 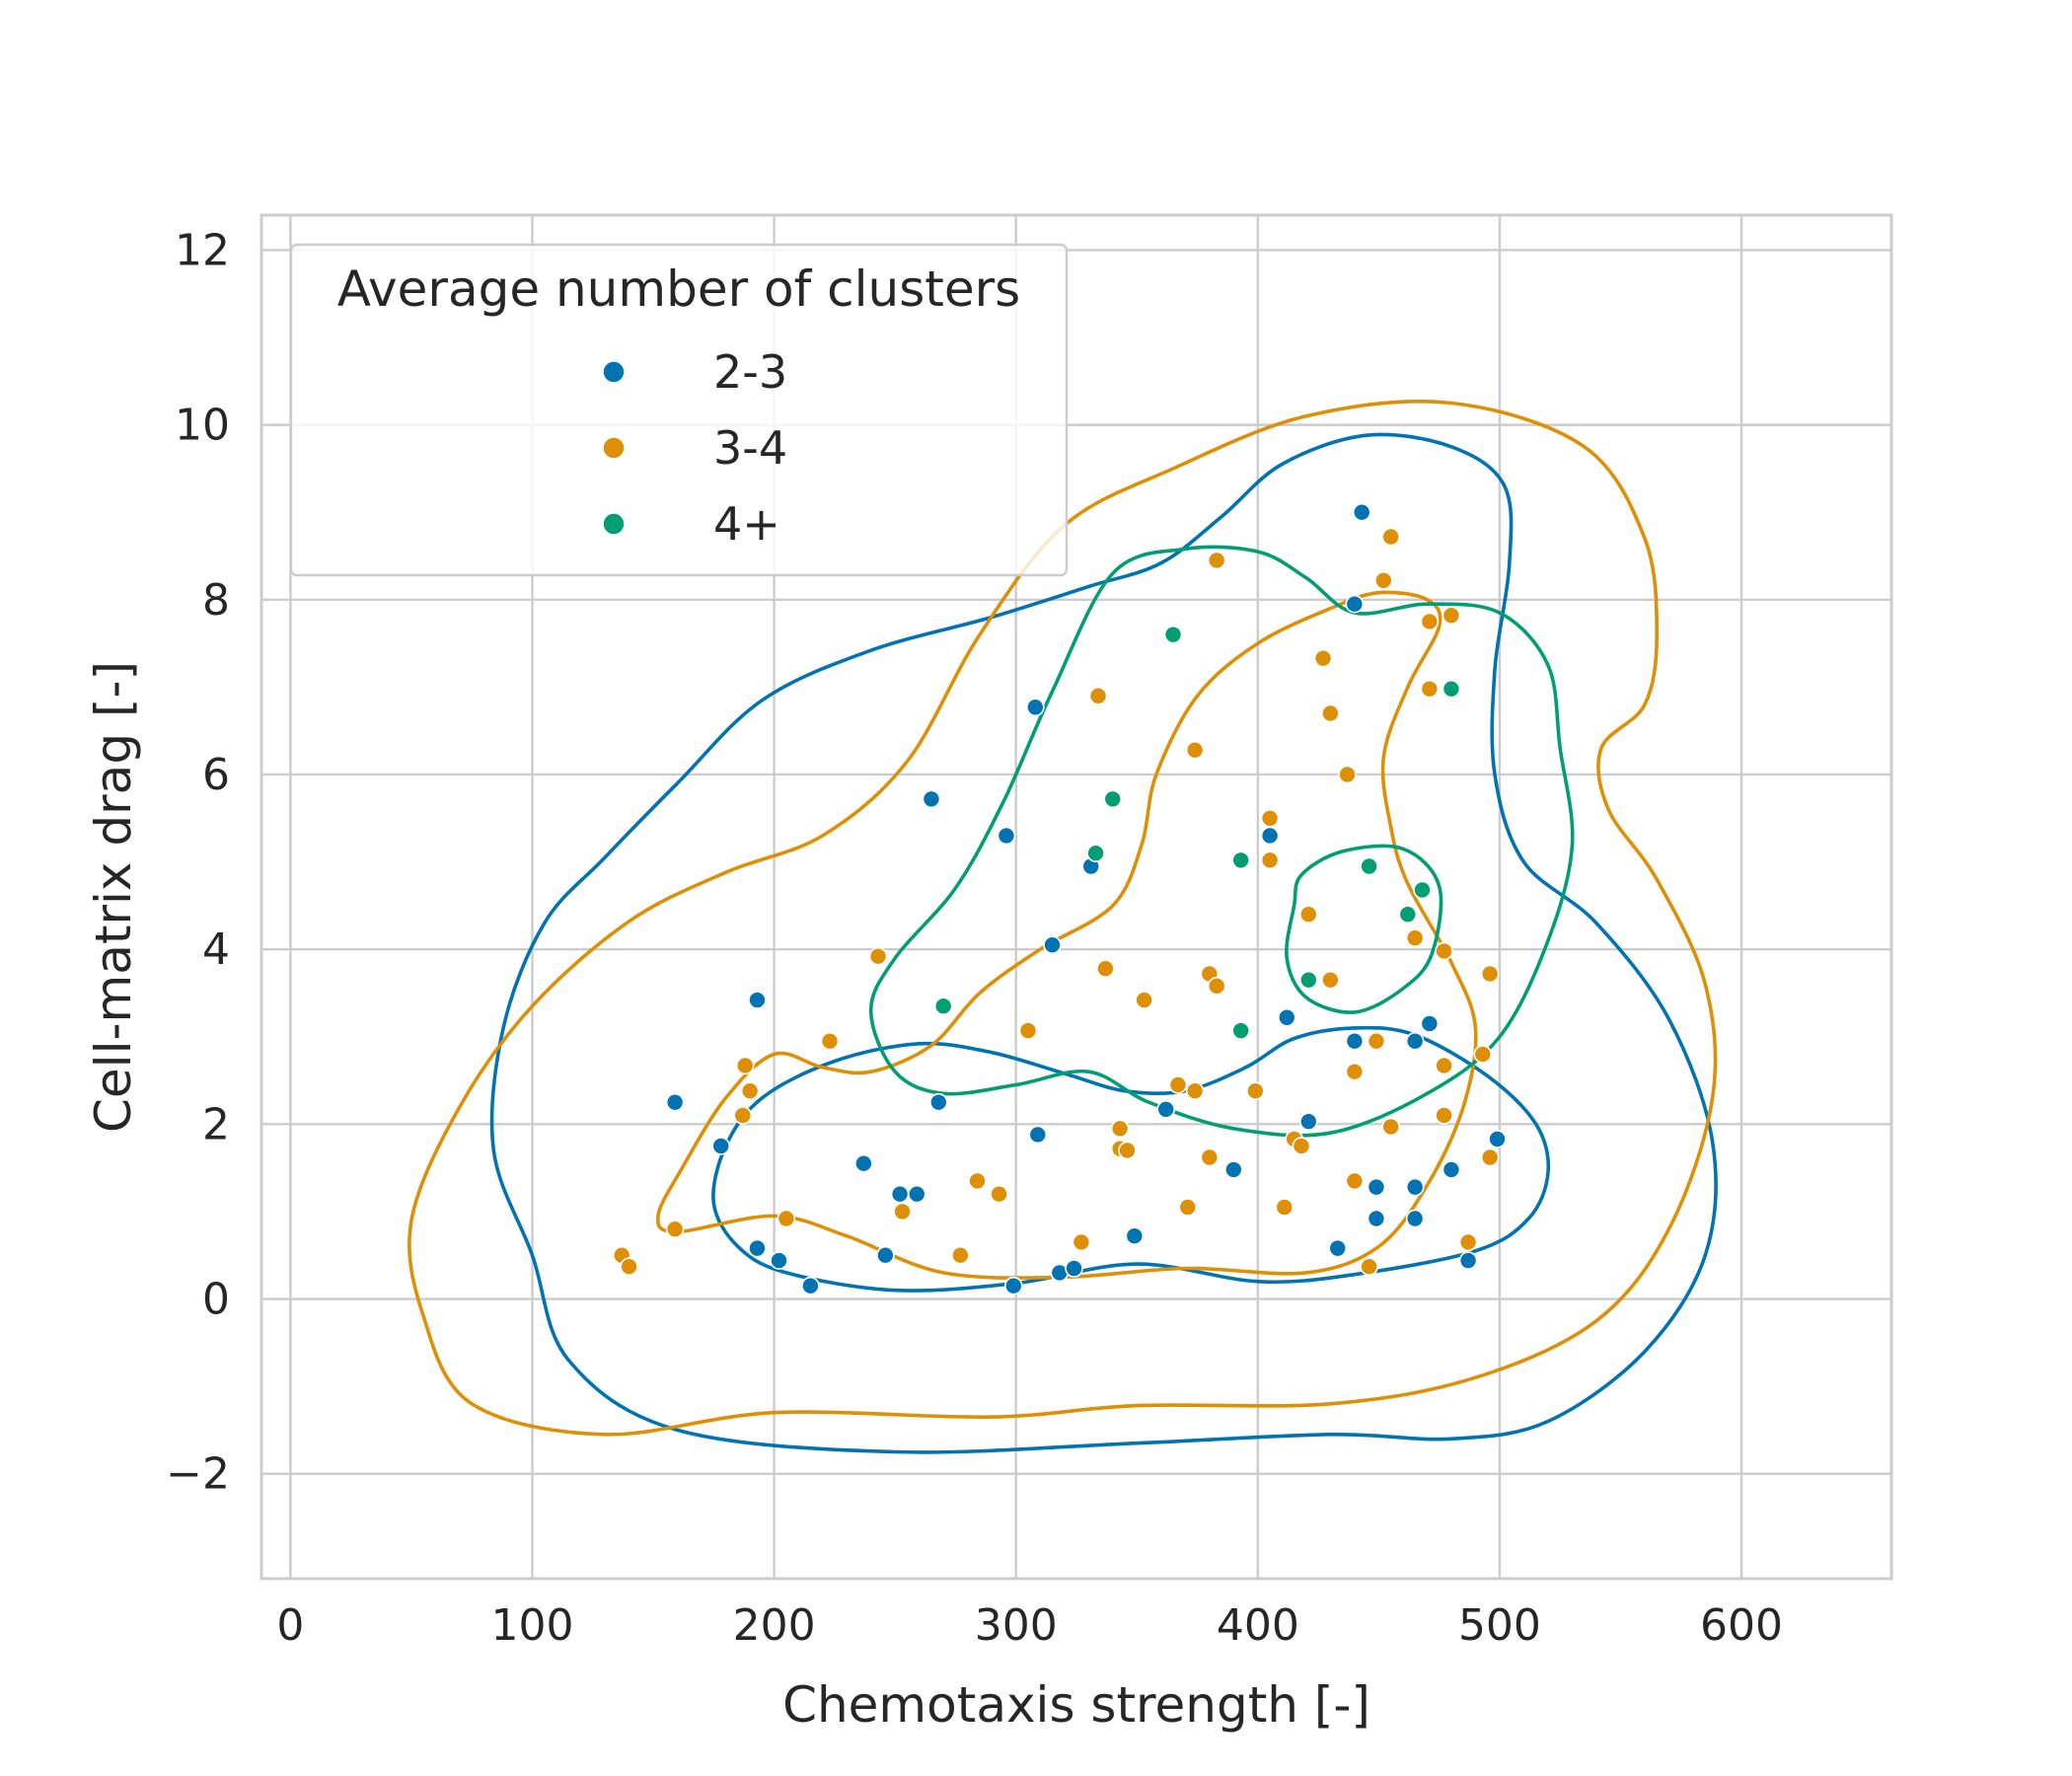 I want to click on y-tick-label: 12, so click(x=203, y=250).